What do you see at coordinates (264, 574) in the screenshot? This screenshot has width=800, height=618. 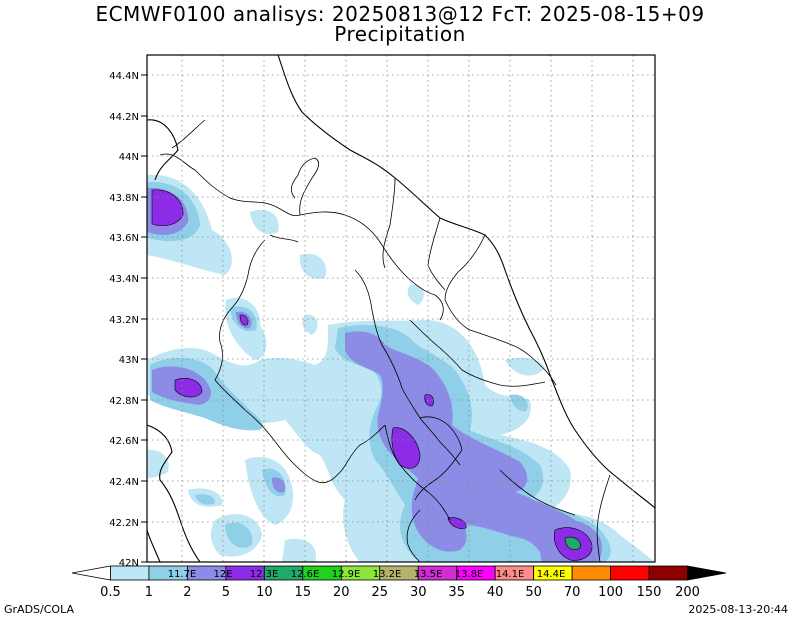 I see `lon-label: 12.3E` at bounding box center [264, 574].